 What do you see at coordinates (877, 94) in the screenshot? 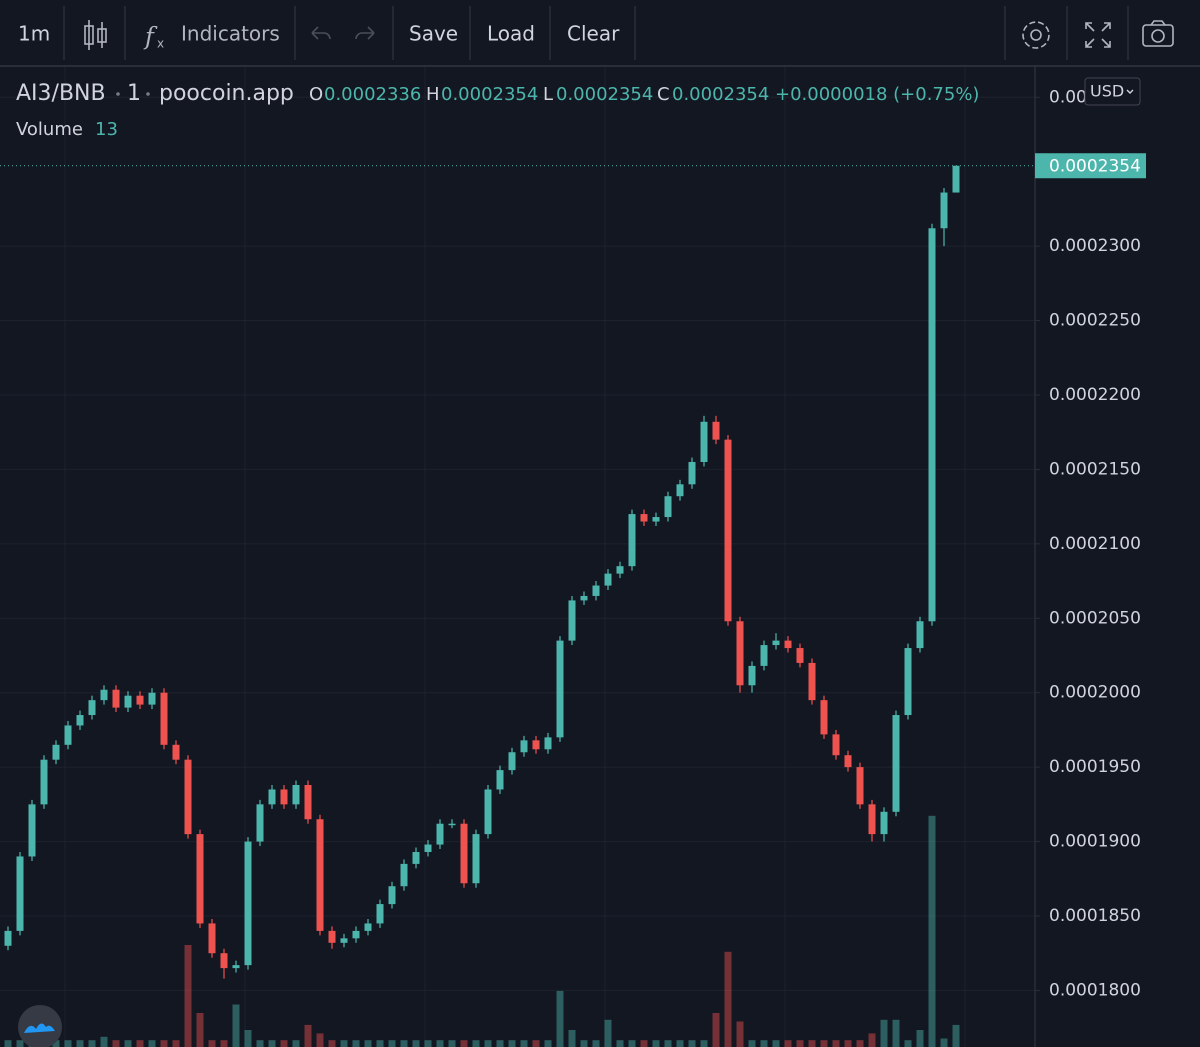
I see `change: +0.0000018 (+0.75%)` at bounding box center [877, 94].